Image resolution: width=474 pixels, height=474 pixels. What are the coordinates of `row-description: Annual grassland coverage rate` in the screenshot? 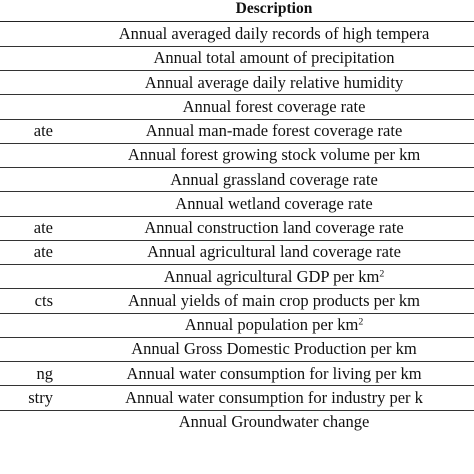 It's located at (274, 180).